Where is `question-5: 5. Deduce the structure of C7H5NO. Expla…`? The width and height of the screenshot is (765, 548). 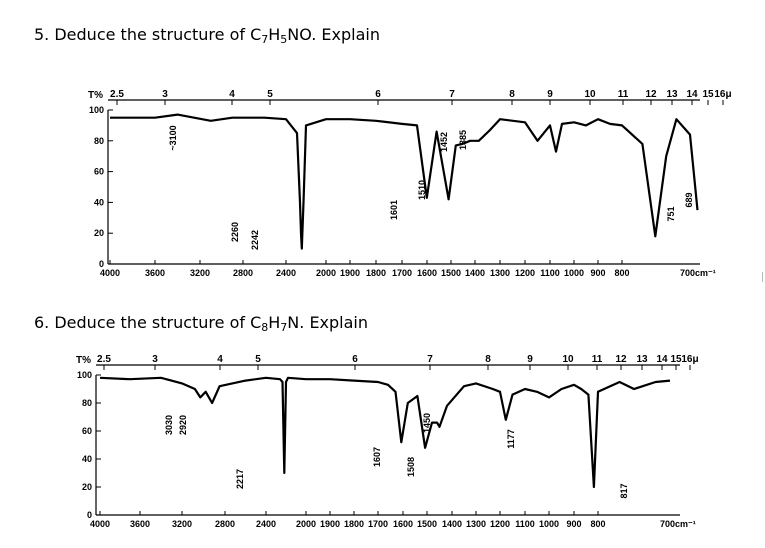
question-5: 5. Deduce the structure of C7H5NO. Expla… is located at coordinates (207, 35).